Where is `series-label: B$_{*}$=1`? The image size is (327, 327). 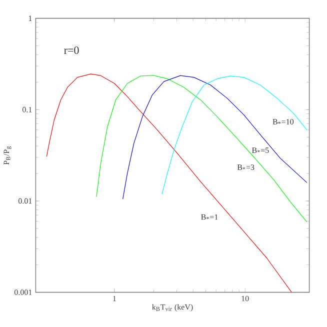 series-label: B$_{*}$=1 is located at coordinates (209, 217).